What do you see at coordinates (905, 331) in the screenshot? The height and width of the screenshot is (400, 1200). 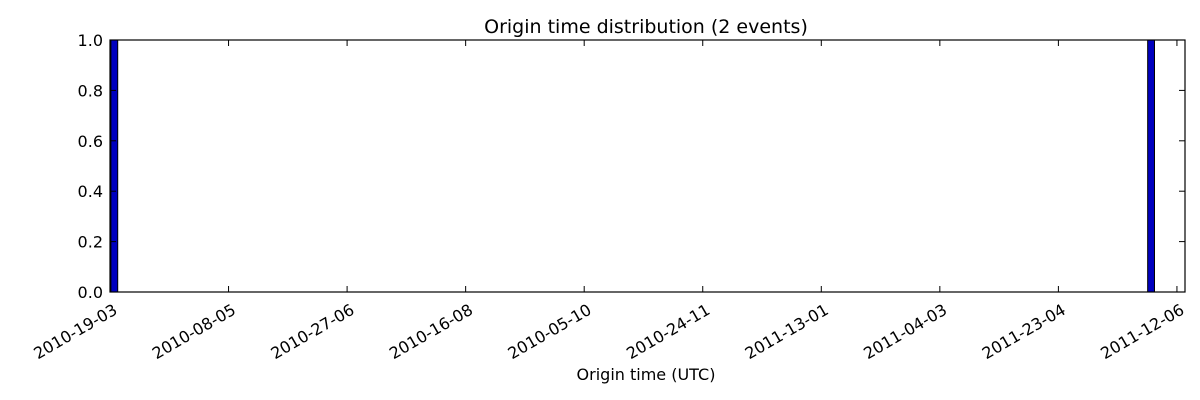 I see `x-tick-label: 2011-04-03` at bounding box center [905, 331].